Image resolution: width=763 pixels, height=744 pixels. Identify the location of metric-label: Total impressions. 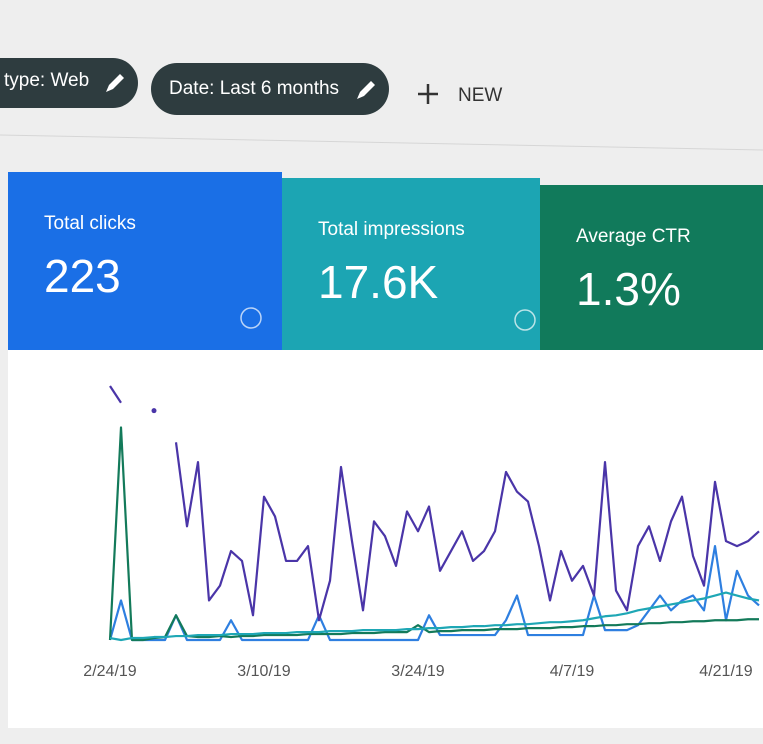
(391, 229).